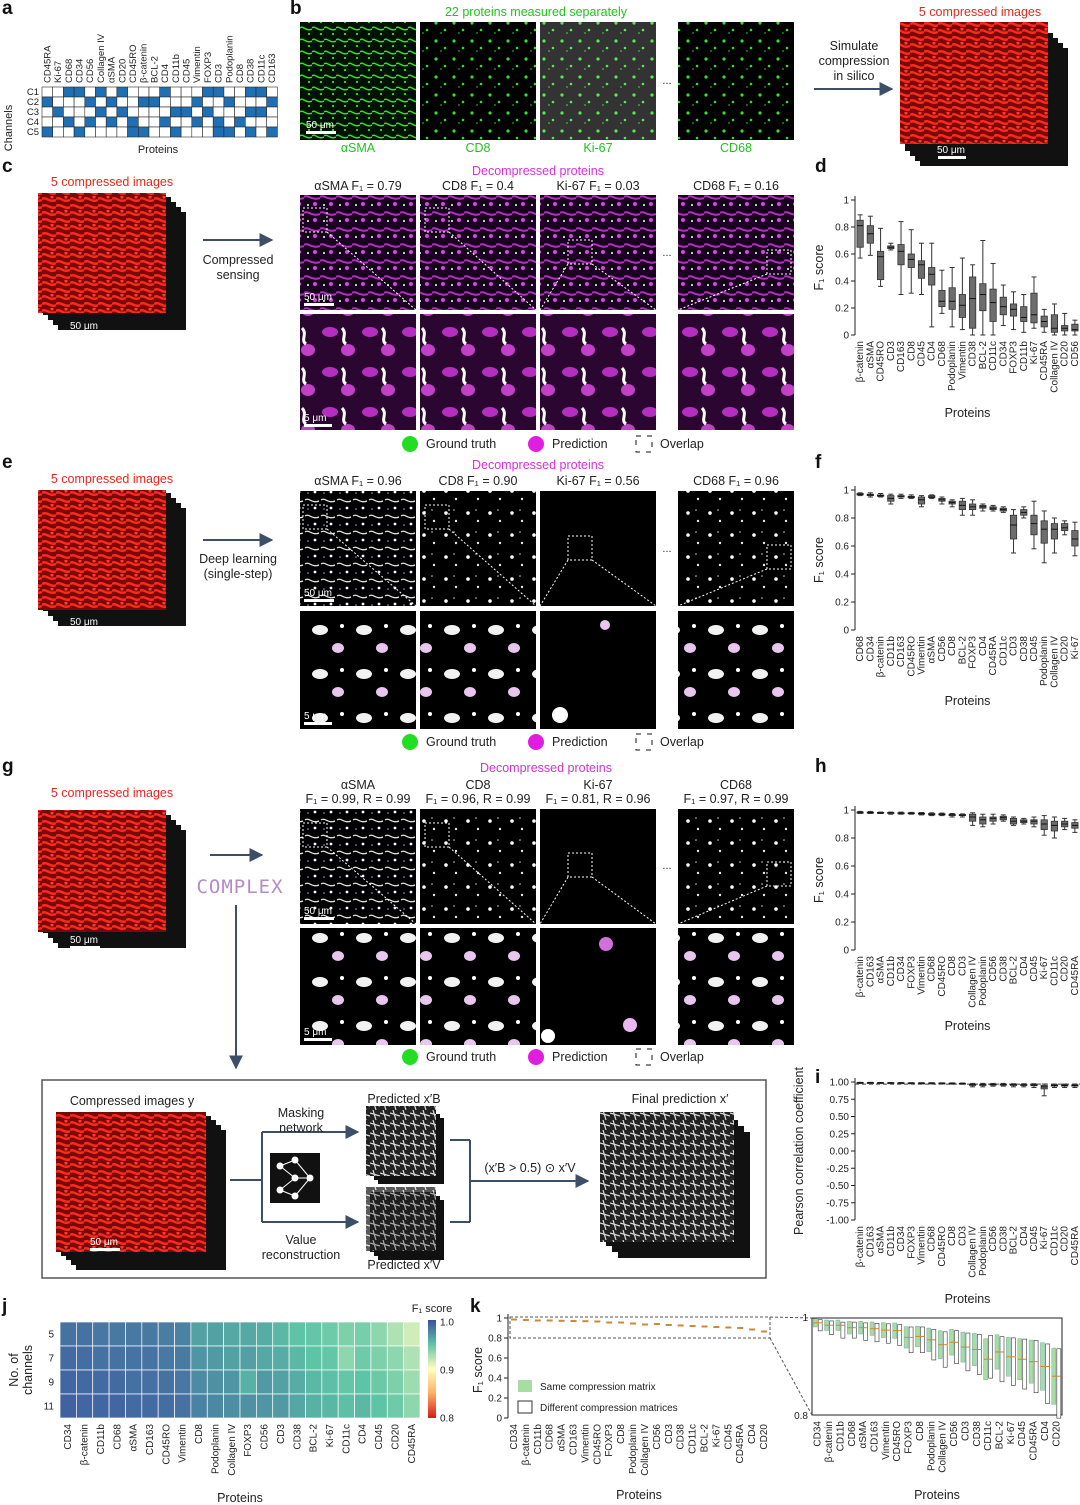 Image resolution: width=1080 pixels, height=1505 pixels. I want to click on col-label-cd8: CD8 F₁ = 0.90, so click(478, 481).